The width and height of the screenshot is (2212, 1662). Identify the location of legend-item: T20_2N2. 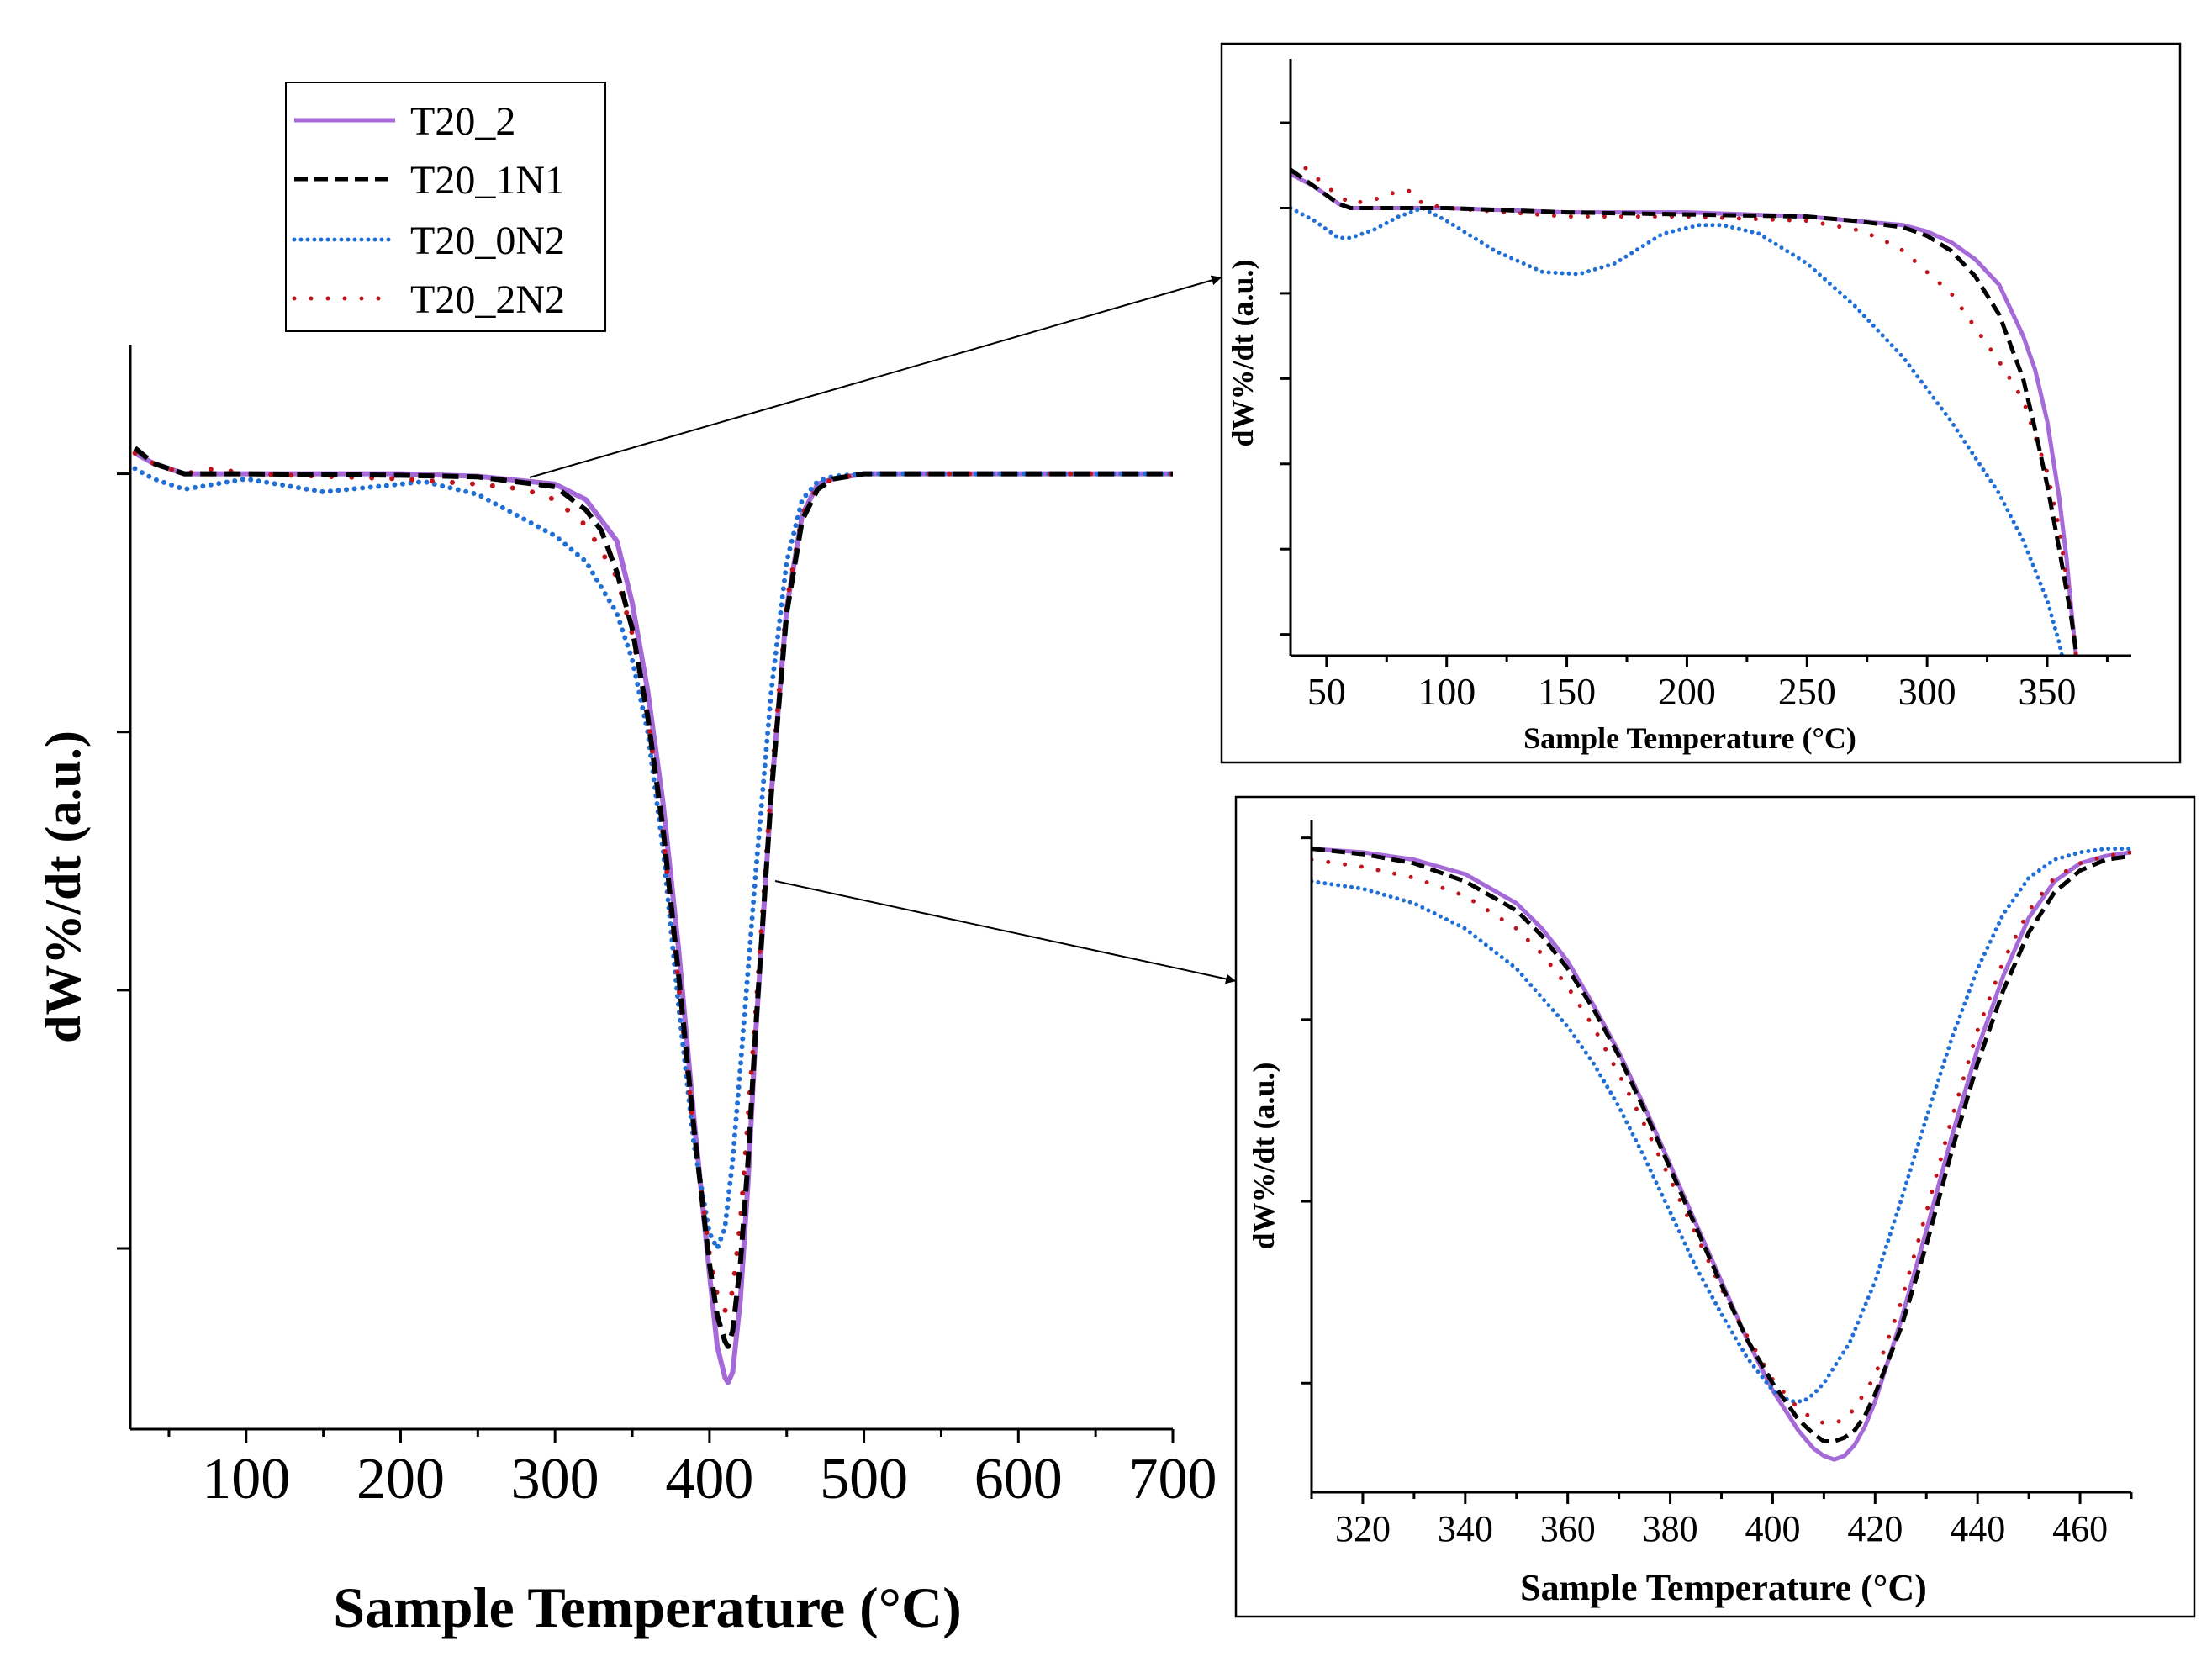
(428, 299).